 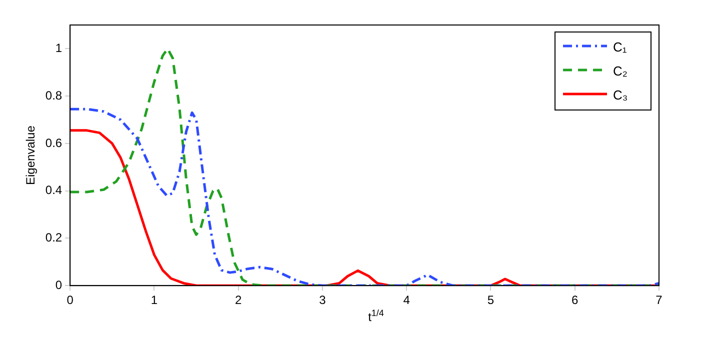 What do you see at coordinates (70, 300) in the screenshot?
I see `x-tick-label: 0` at bounding box center [70, 300].